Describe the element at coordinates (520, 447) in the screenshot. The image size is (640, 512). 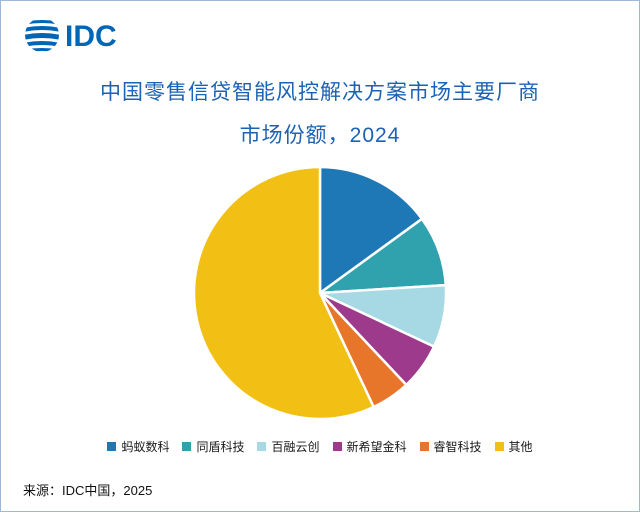
I see `legend-label: 其他` at that location.